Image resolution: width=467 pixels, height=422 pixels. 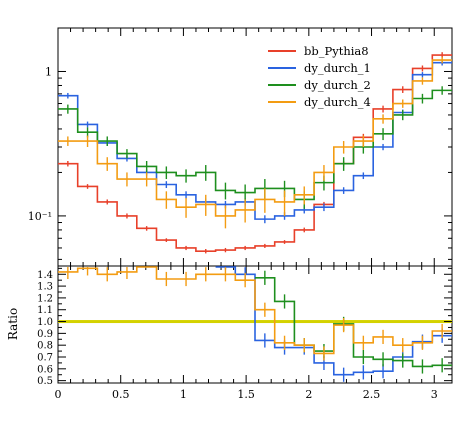 What do you see at coordinates (45, 381) in the screenshot?
I see `ratio-y-tick-label: 0.5` at bounding box center [45, 381].